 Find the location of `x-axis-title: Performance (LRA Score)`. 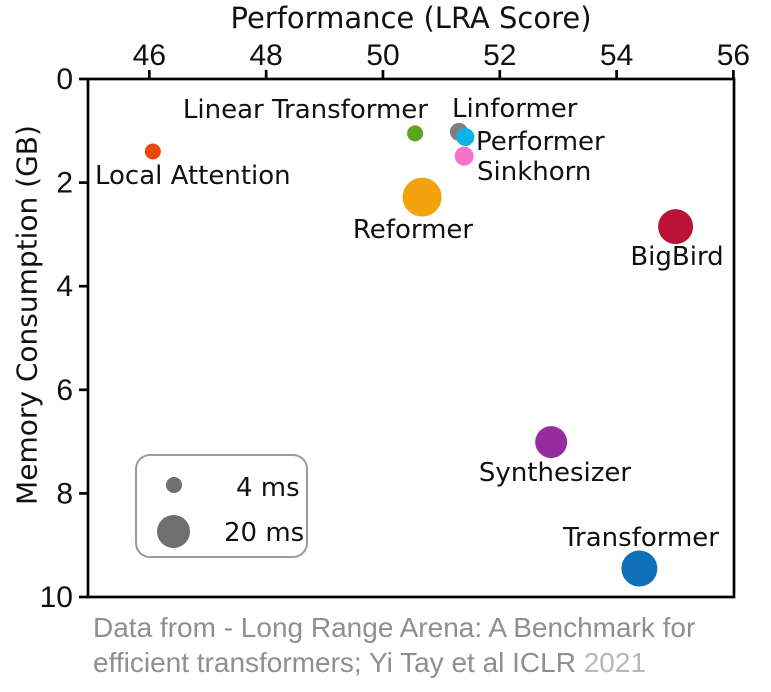

x-axis-title: Performance (LRA Score) is located at coordinates (411, 18).